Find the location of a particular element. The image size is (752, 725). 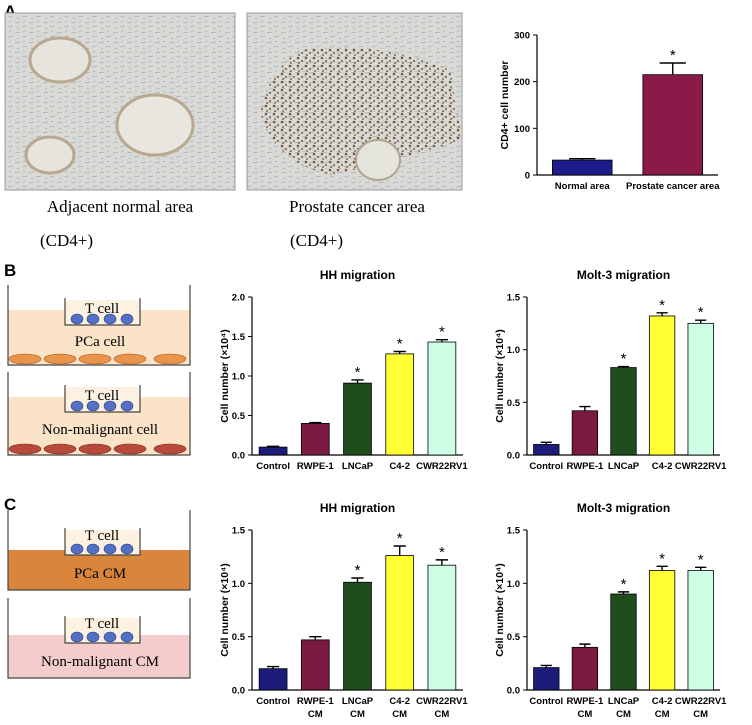

transwell-diagram: T cell Non-malignant cell is located at coordinates (99, 414).